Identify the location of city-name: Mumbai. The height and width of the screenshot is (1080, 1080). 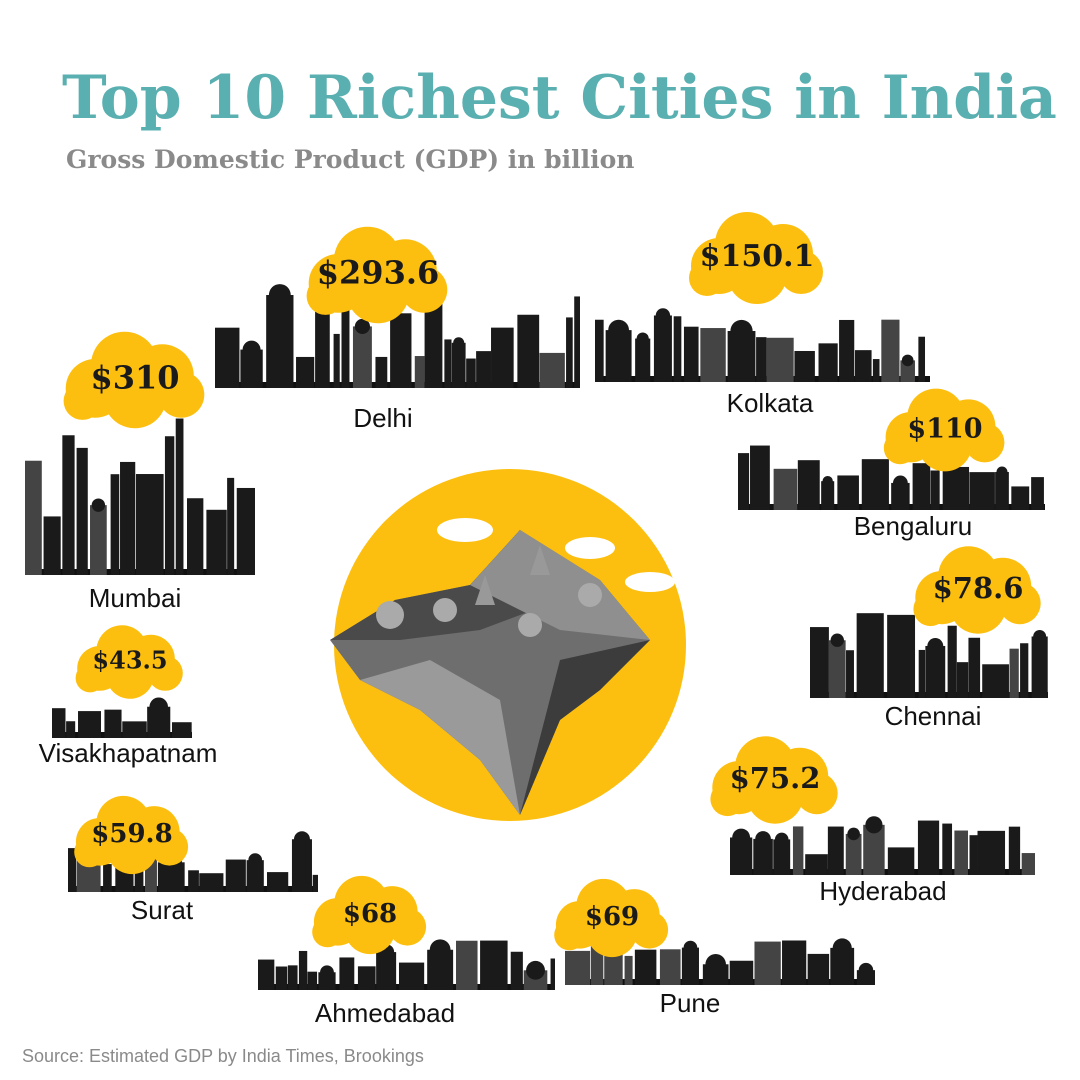
(135, 598).